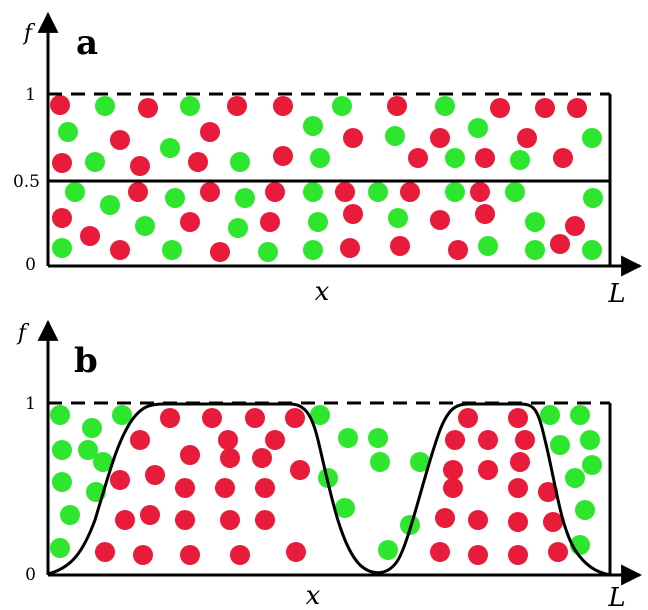 Image resolution: width=648 pixels, height=610 pixels. What do you see at coordinates (87, 43) in the screenshot?
I see `panel-a-label: a` at bounding box center [87, 43].